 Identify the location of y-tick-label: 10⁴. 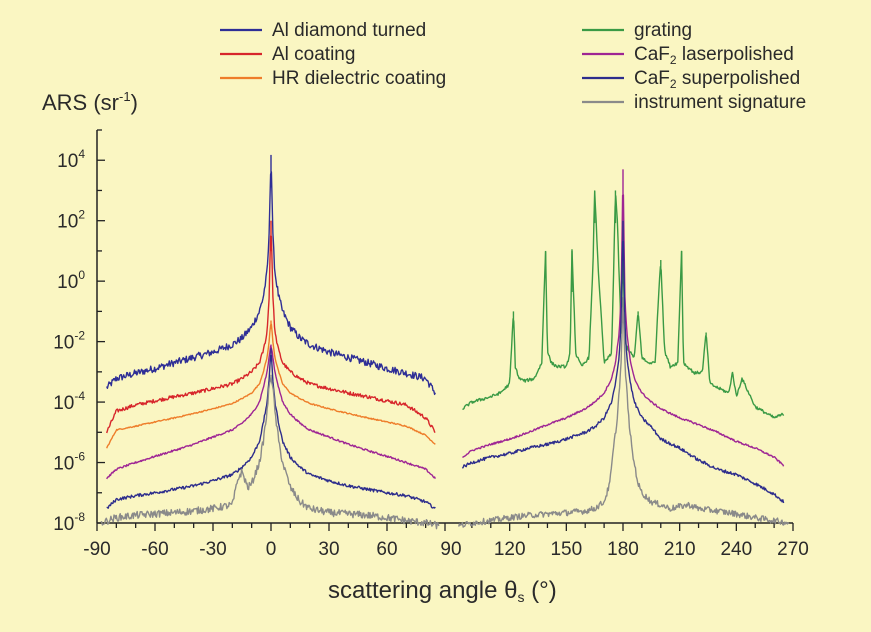
(71, 159).